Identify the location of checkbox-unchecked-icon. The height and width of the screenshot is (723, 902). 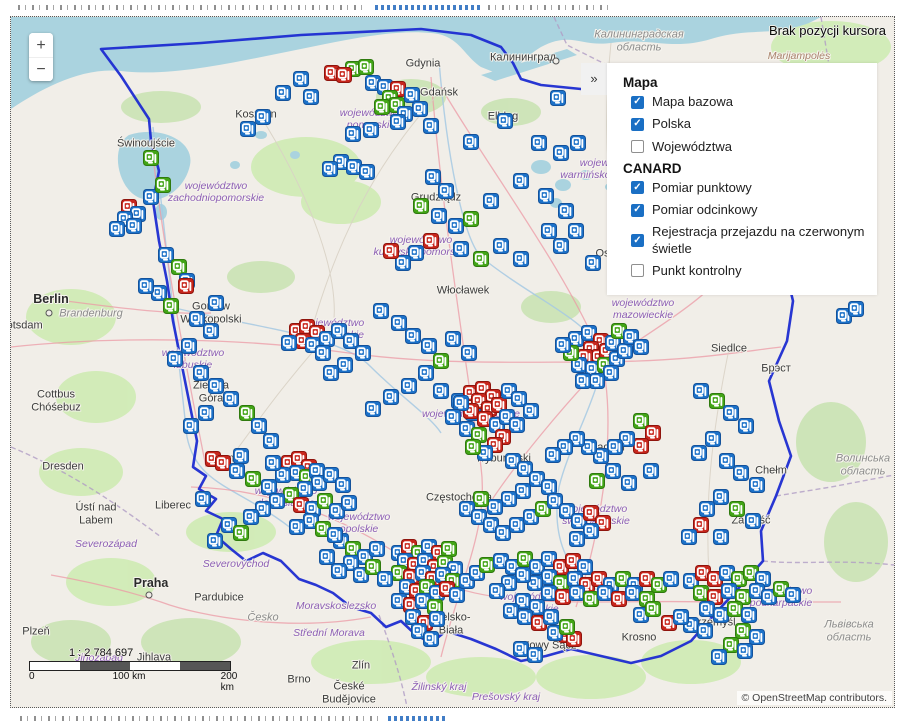
(637, 147).